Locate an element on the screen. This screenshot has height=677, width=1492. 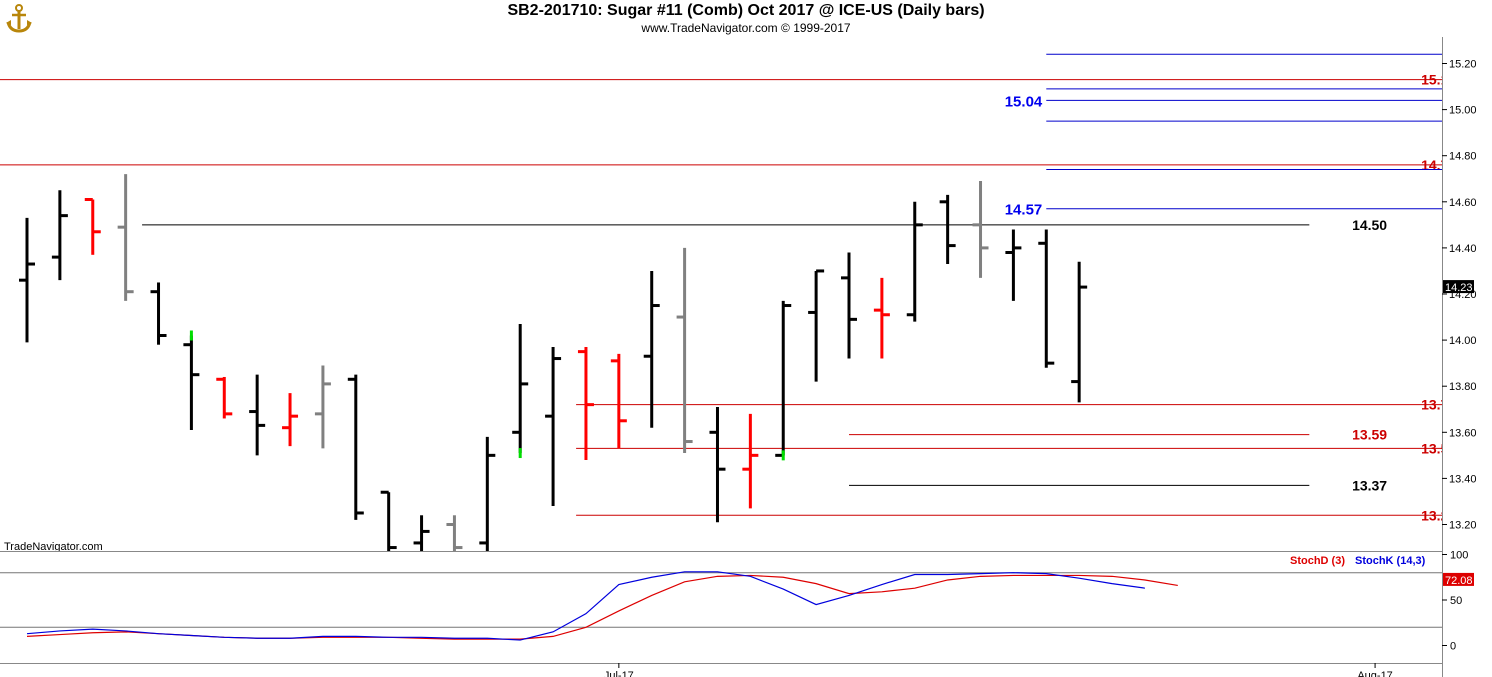
stoch-last-flag is located at coordinates (1458, 579).